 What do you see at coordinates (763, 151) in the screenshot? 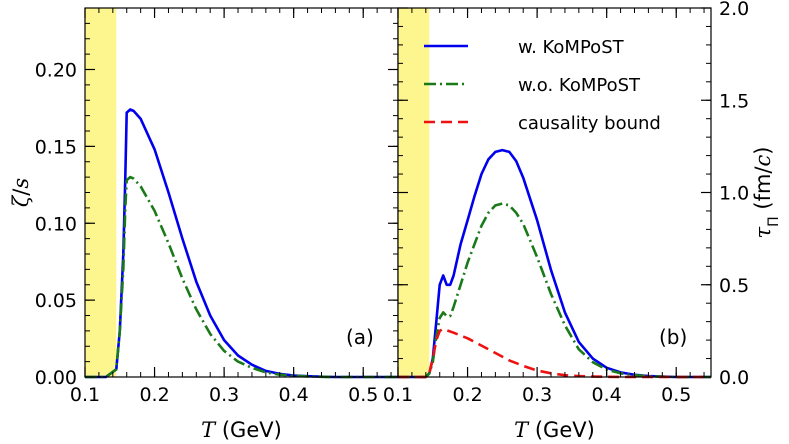
I see `panel-b-y-axis-unit-close: )` at bounding box center [763, 151].